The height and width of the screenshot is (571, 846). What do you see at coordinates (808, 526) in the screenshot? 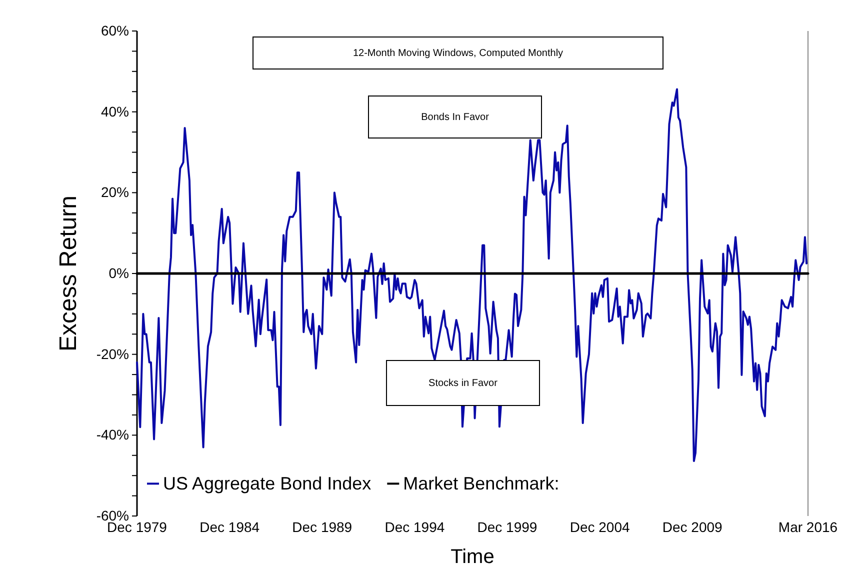
I see `x-tick-label: Mar 2016` at bounding box center [808, 526].